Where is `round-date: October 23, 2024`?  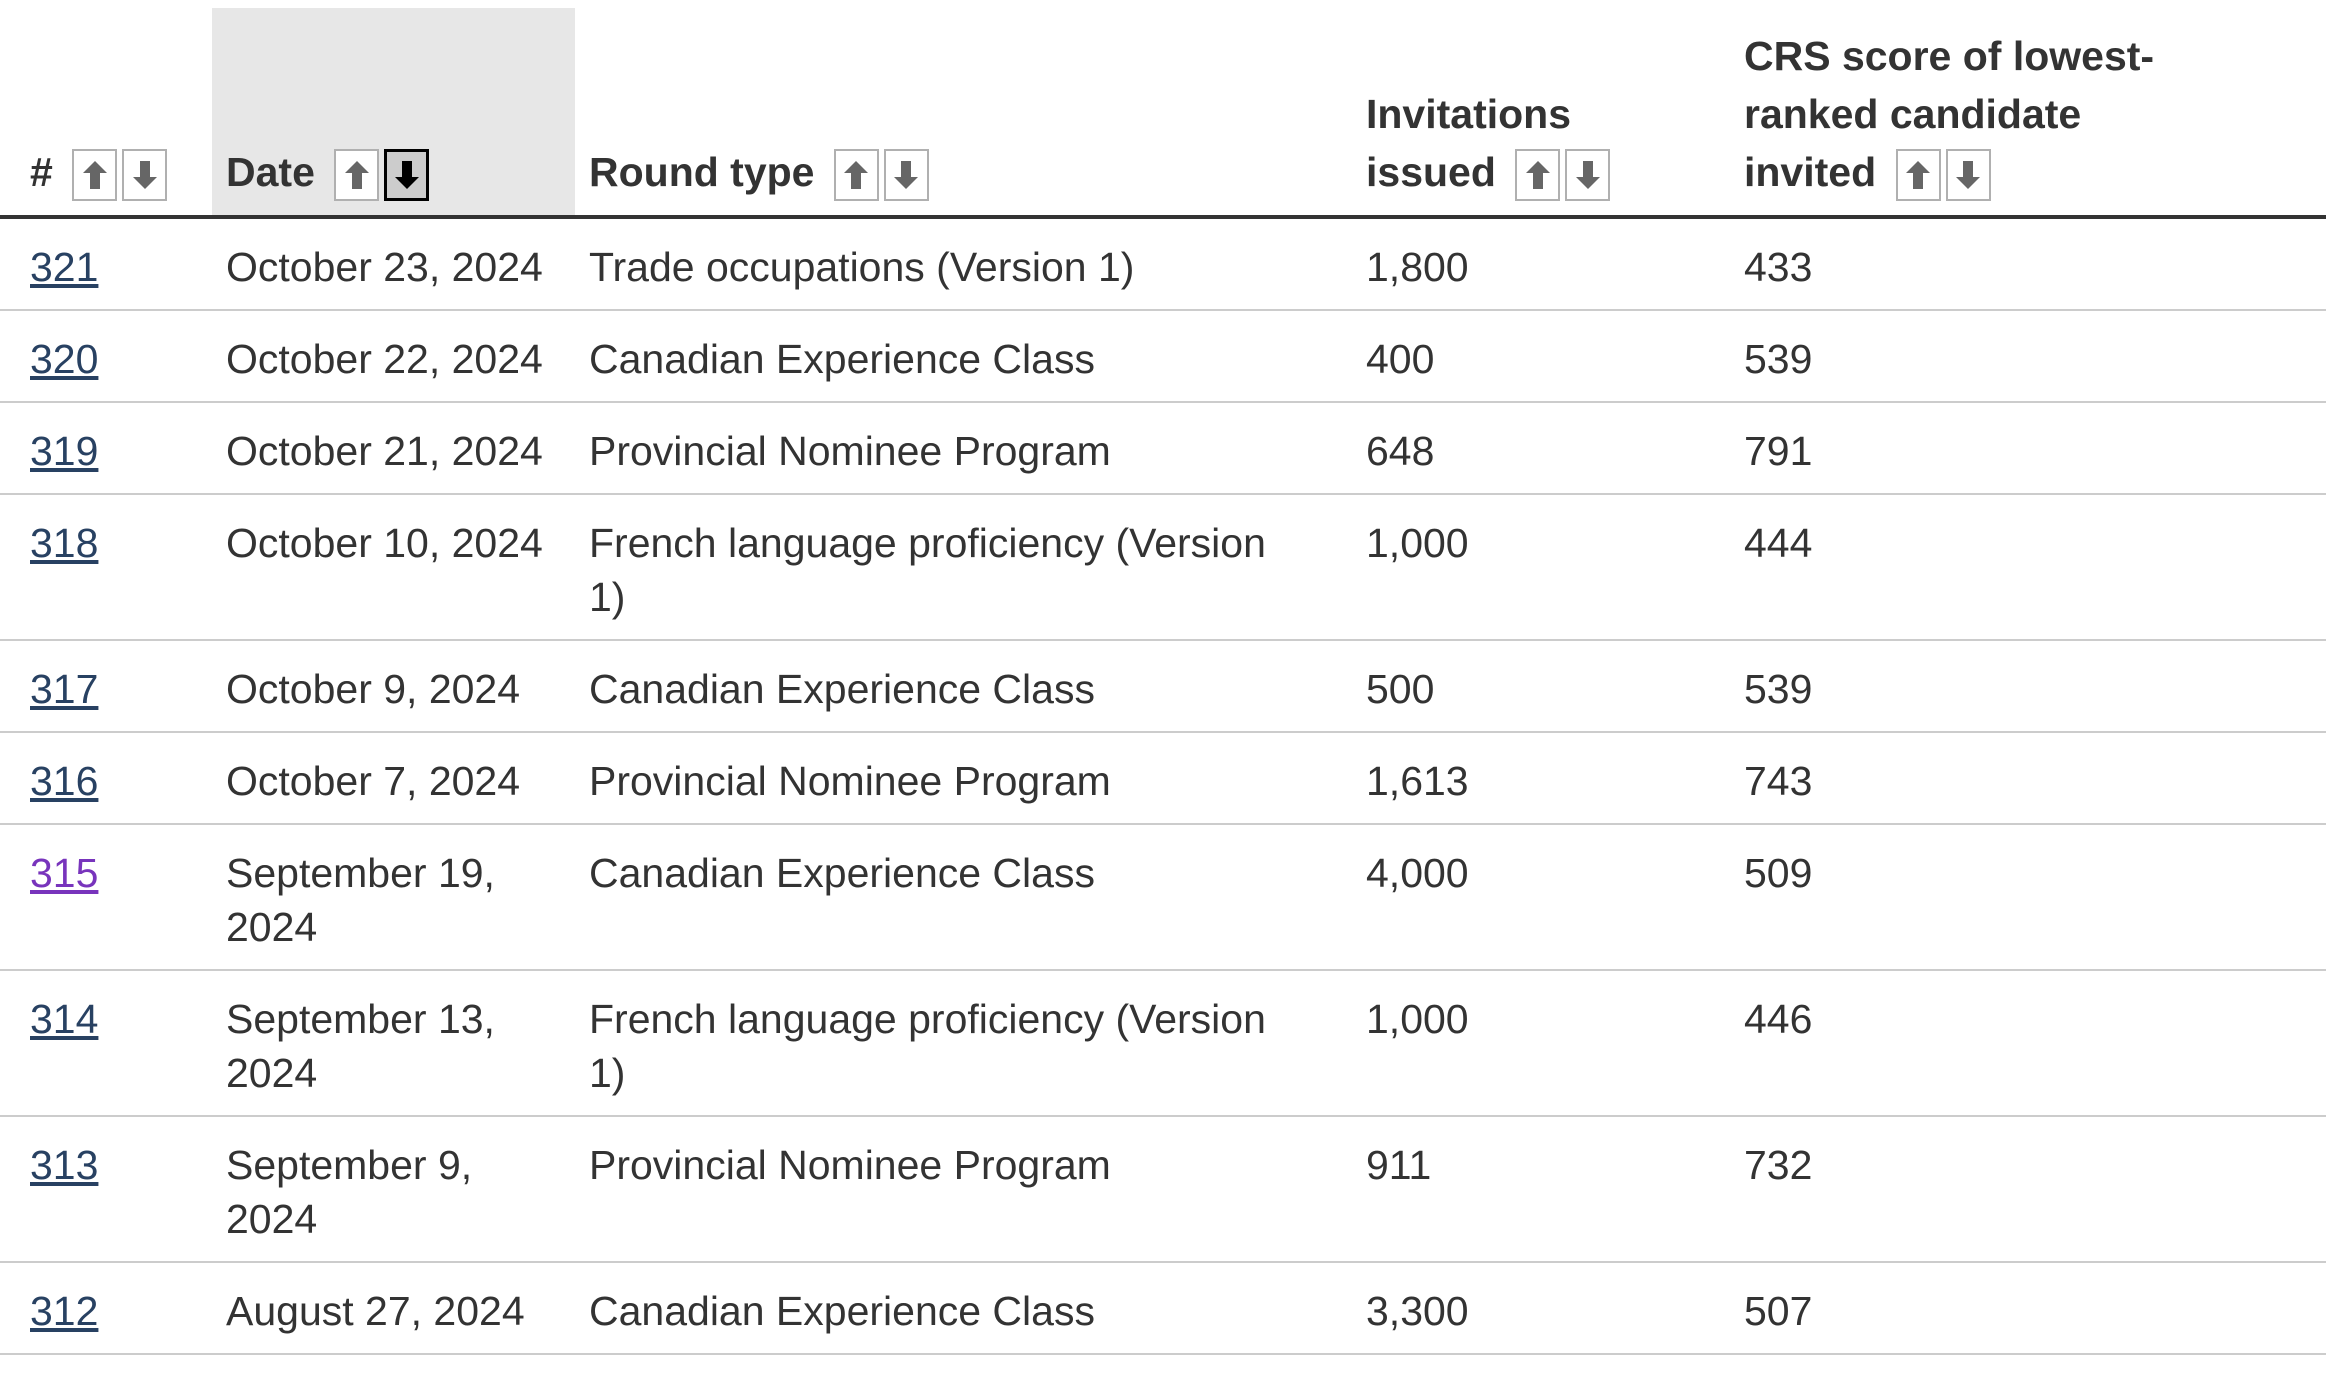 round-date: October 23, 2024 is located at coordinates (393, 264).